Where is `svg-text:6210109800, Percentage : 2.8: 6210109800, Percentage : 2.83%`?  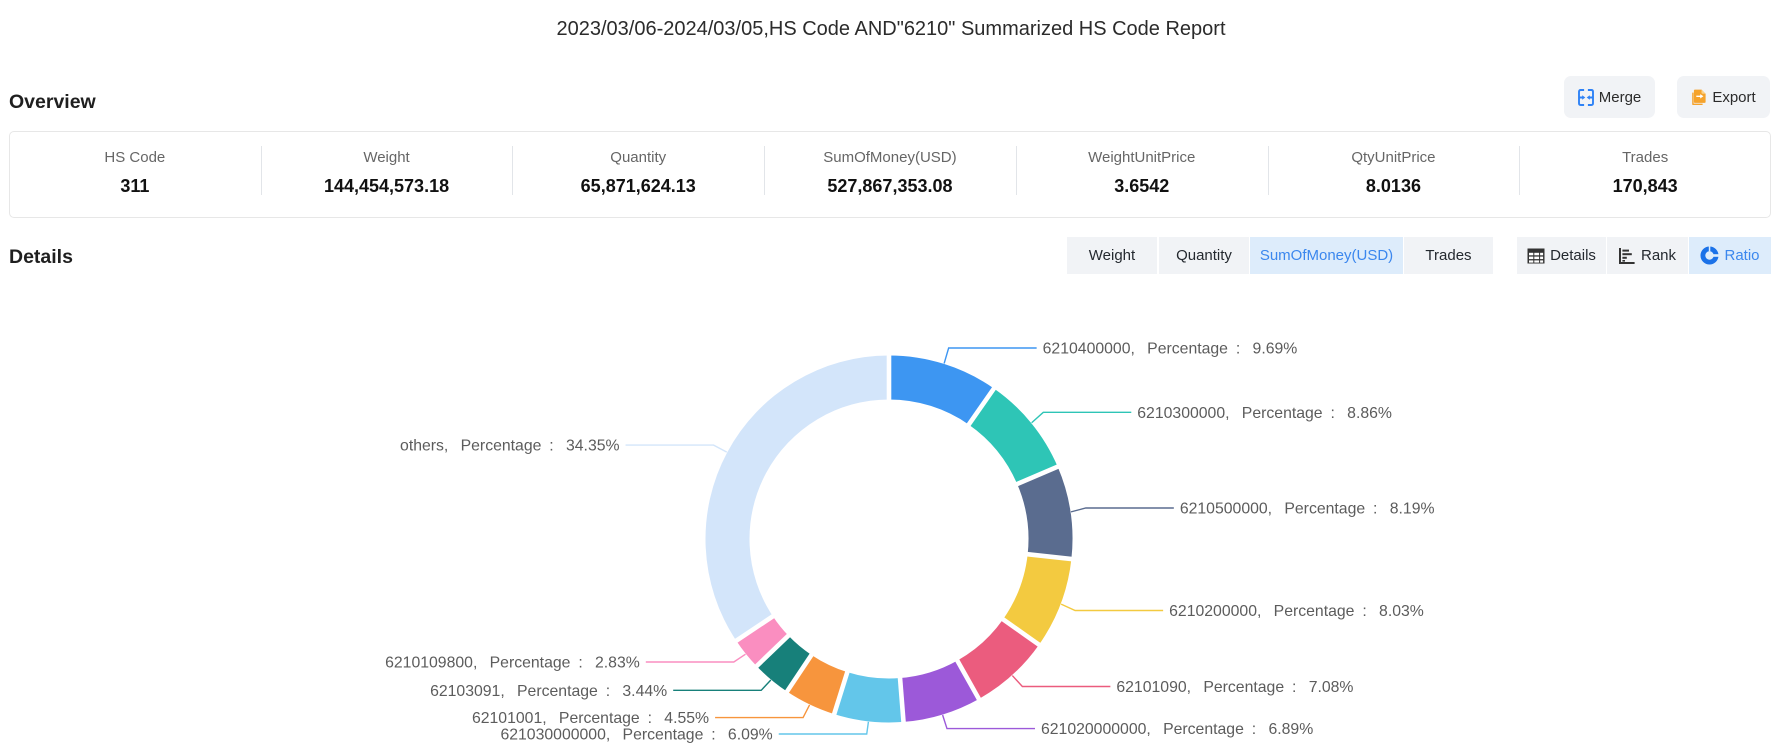 svg-text:6210109800, Percentage : 2.8: 6210109800, Percentage : 2.83% is located at coordinates (512, 663).